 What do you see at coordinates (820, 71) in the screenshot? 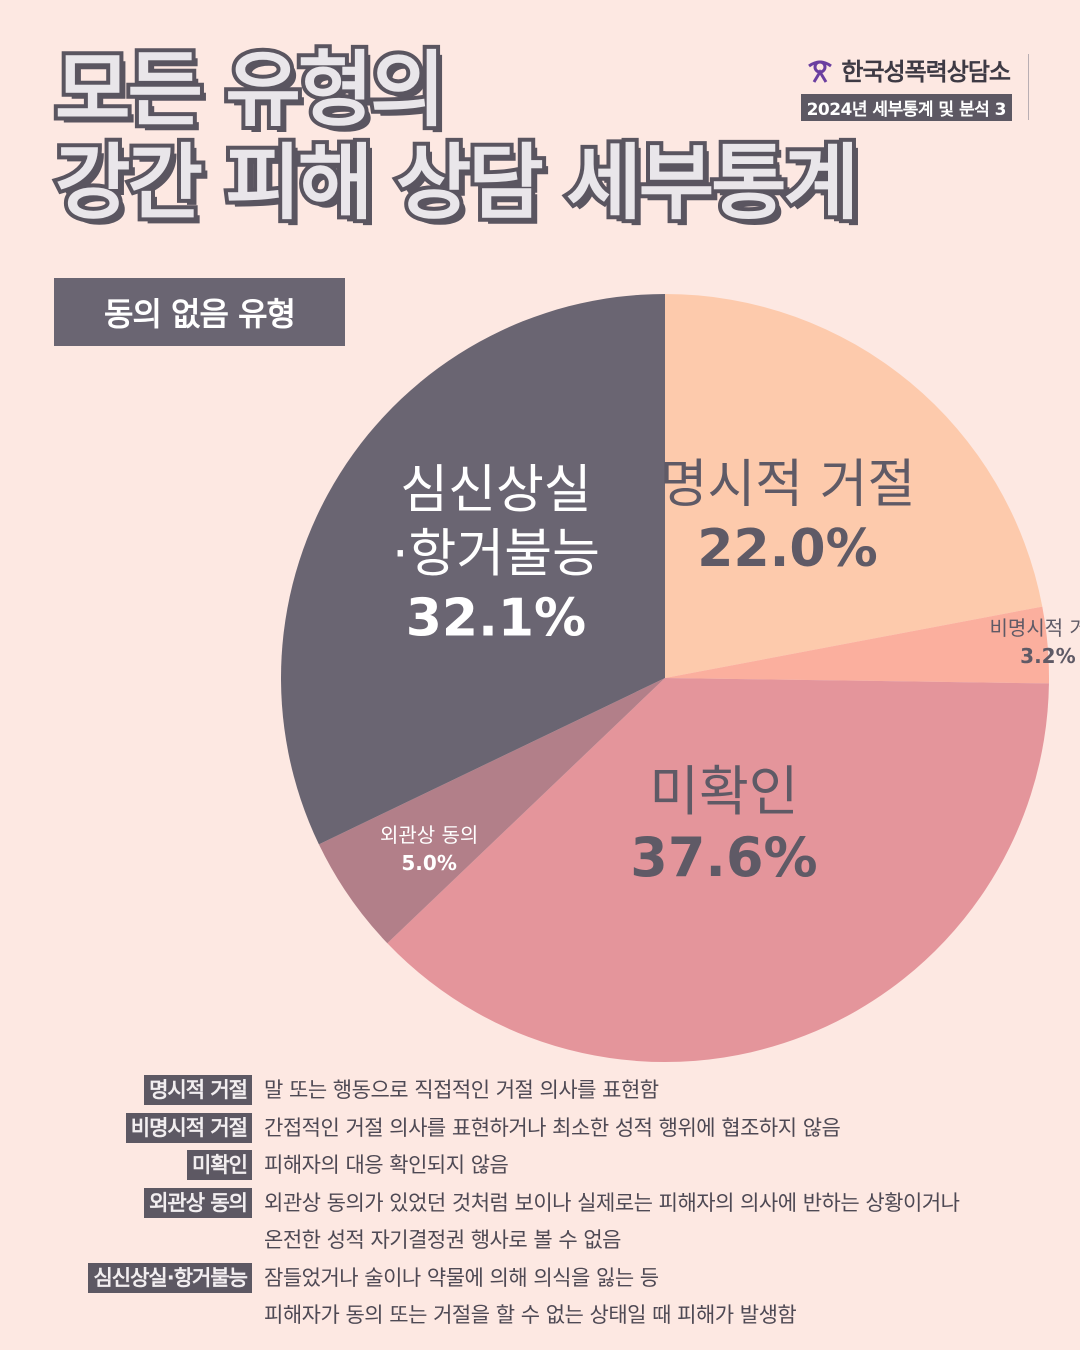
I see `org-logo-icon` at bounding box center [820, 71].